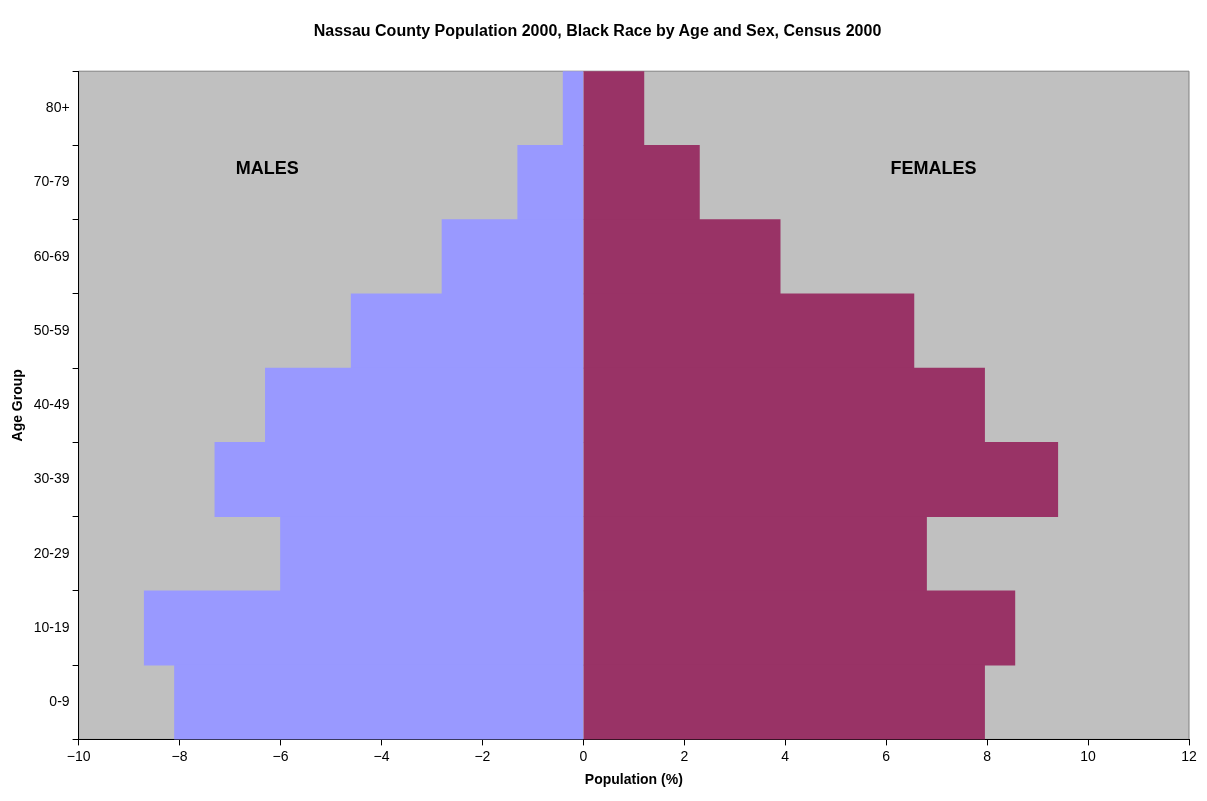 The width and height of the screenshot is (1207, 801). I want to click on x-tick-label: 0, so click(583, 755).